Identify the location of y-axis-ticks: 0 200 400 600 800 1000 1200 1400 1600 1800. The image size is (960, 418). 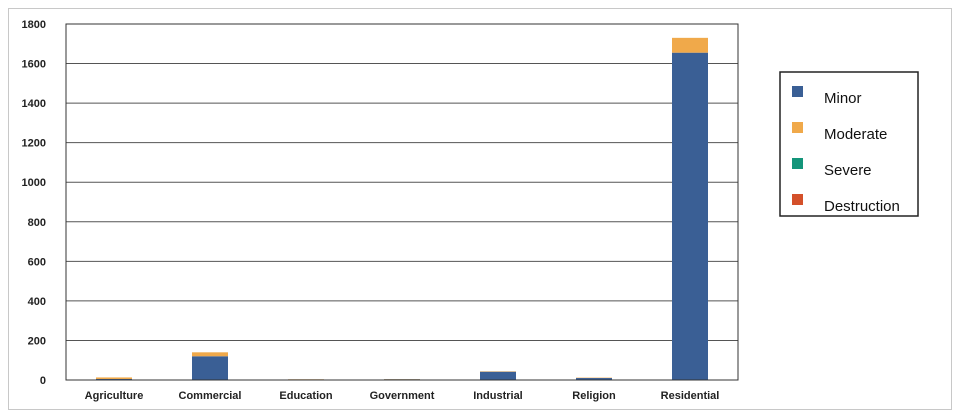
(34, 203).